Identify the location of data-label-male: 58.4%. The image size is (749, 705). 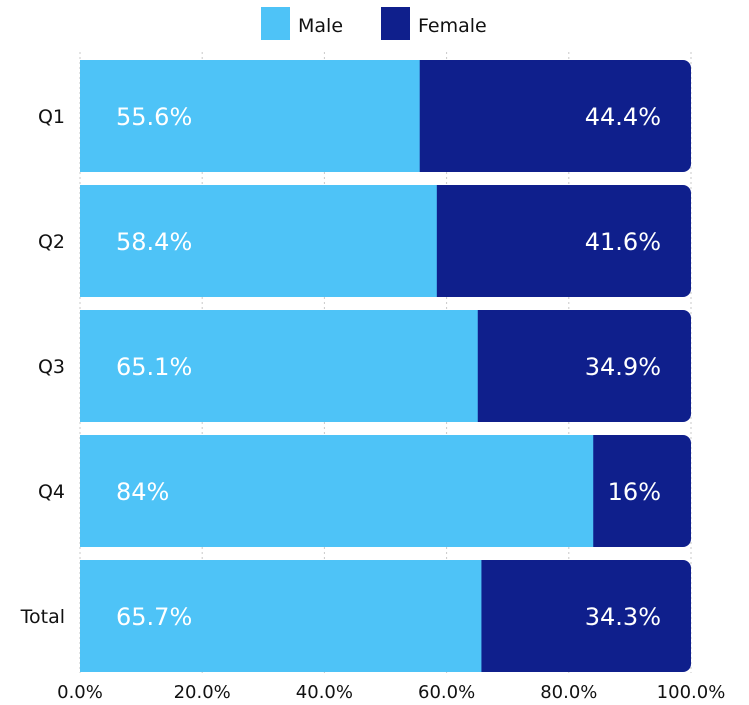
(154, 242).